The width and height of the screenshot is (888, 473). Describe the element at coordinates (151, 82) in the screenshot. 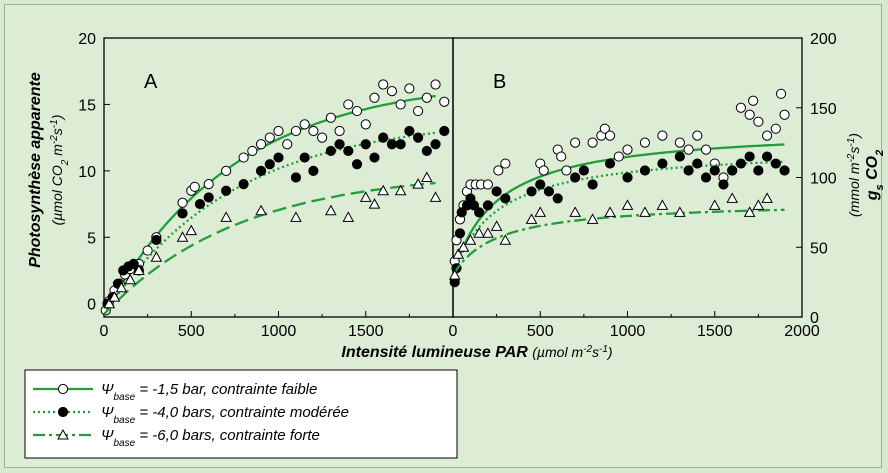

I see `panel-label: A` at that location.